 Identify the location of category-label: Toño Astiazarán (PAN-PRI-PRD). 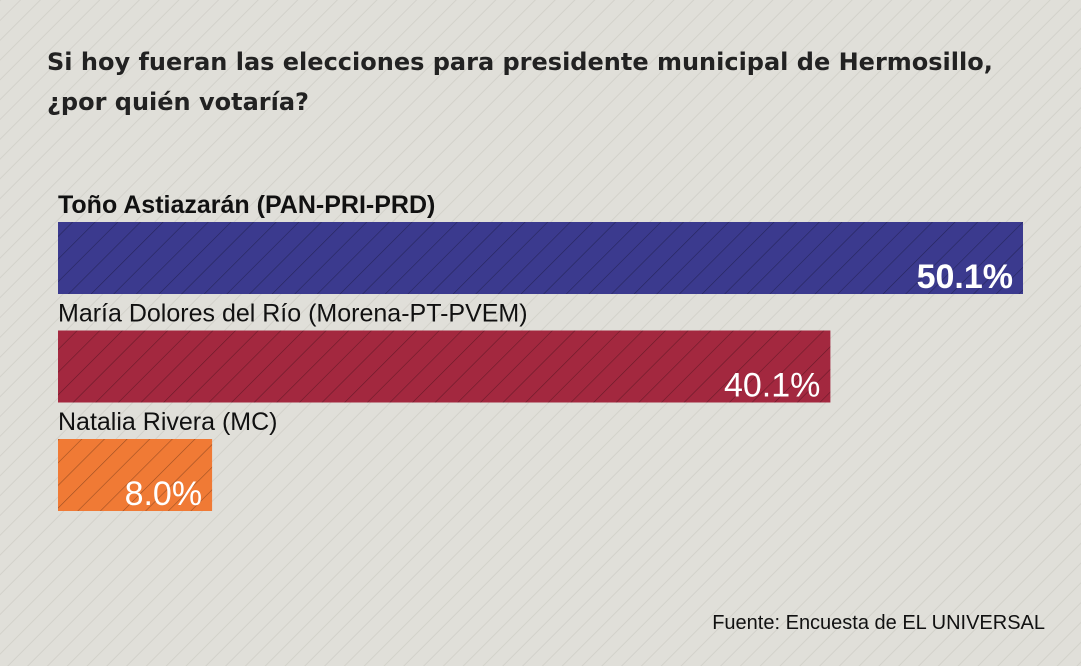
(246, 205).